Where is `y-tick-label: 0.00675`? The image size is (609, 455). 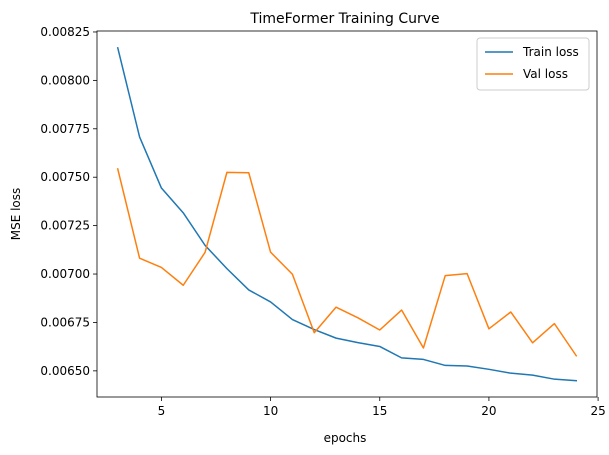
y-tick-label: 0.00675 is located at coordinates (65, 322).